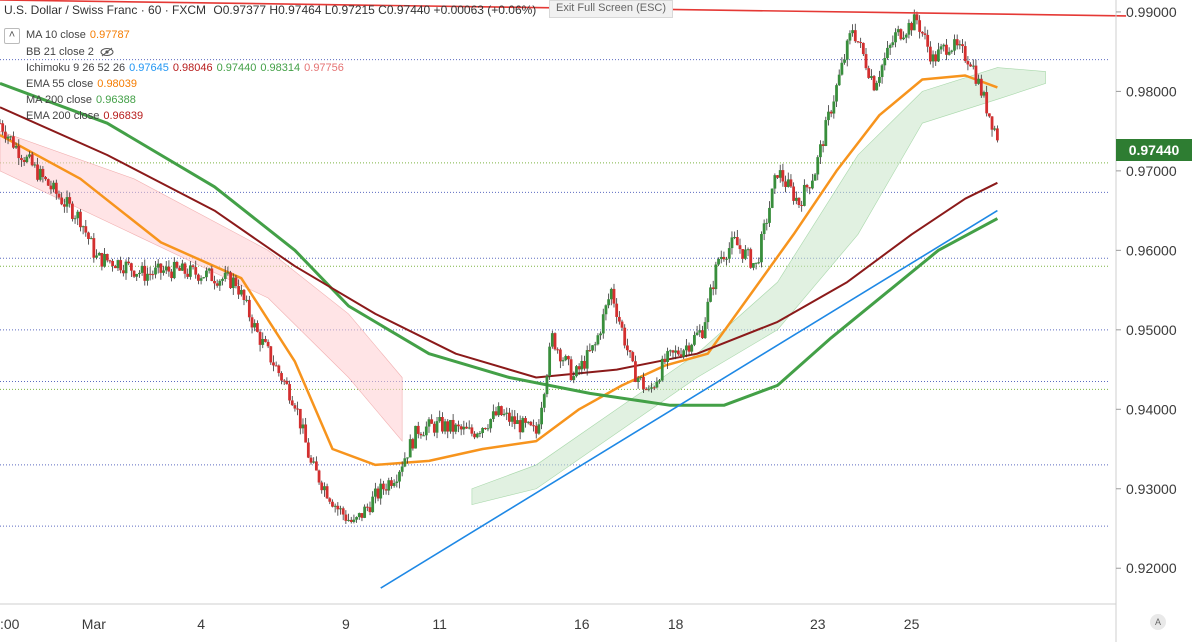 The width and height of the screenshot is (1194, 642). I want to click on exit-fullscreen-button: Exit Full Screen (ESC), so click(611, 9).